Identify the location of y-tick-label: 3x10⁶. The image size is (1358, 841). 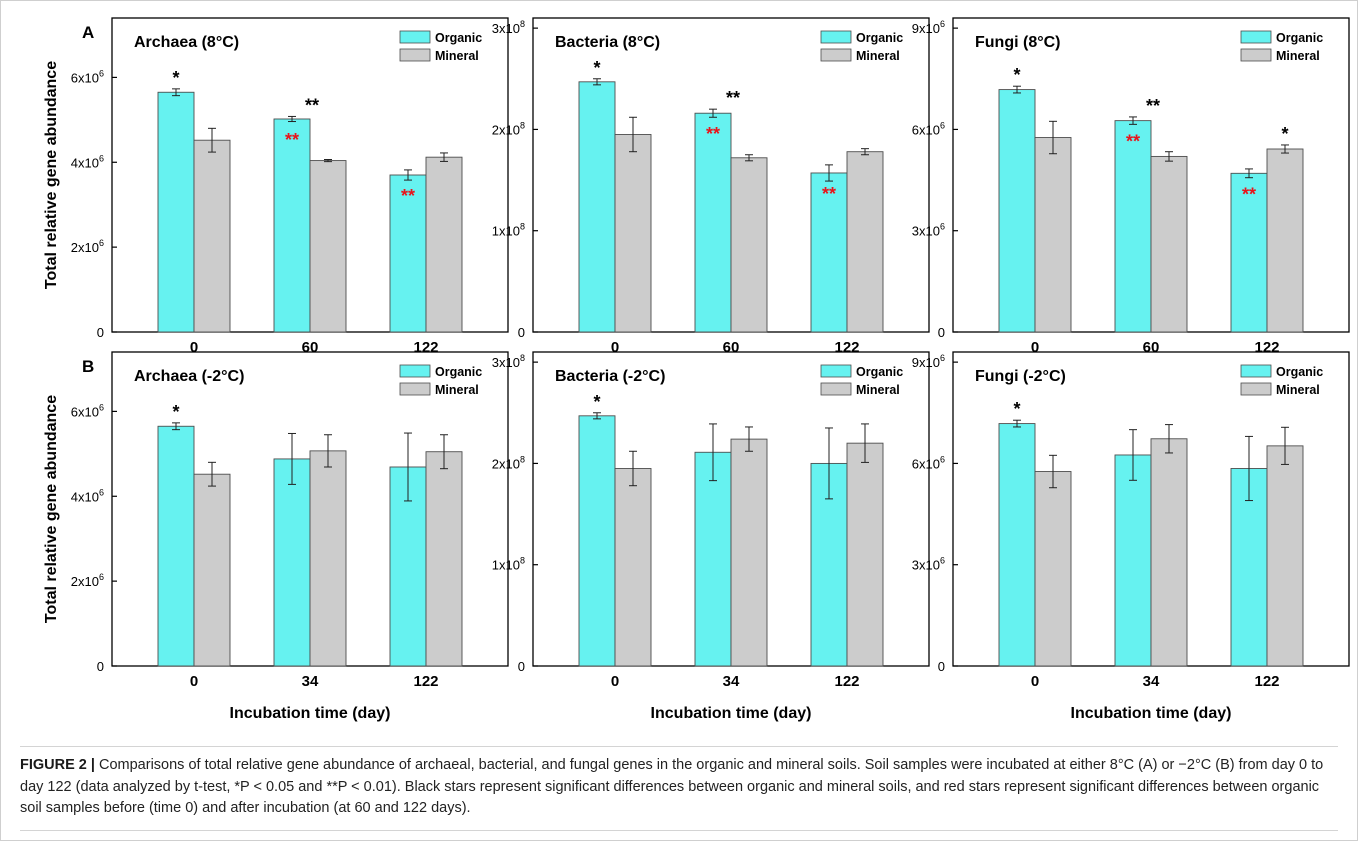
(928, 564).